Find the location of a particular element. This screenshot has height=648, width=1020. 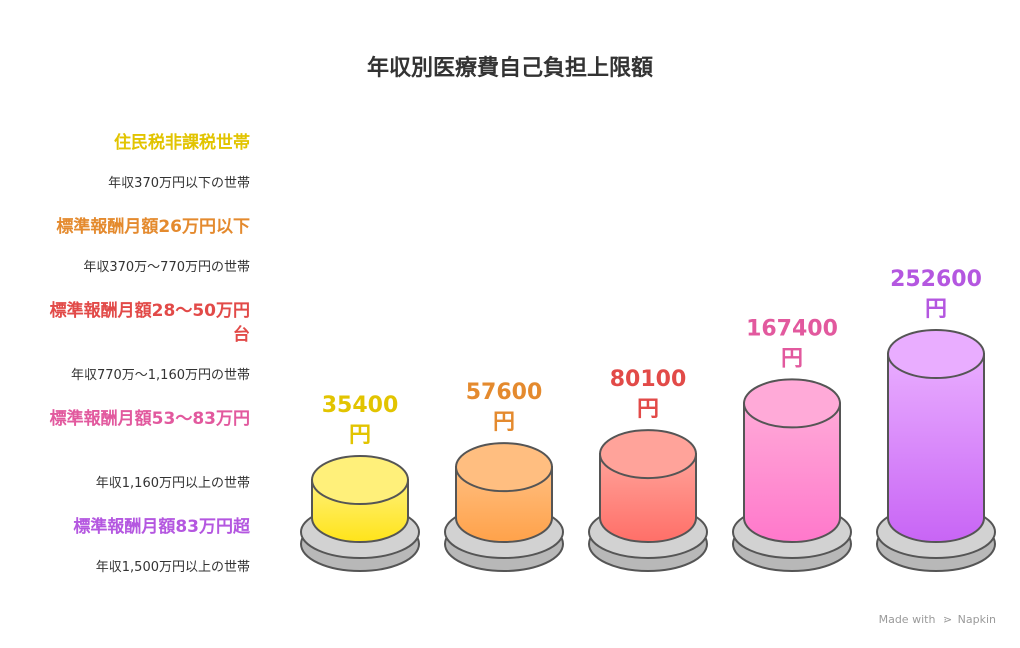

legend-desc-2: 年収370万〜770万円の世帯 is located at coordinates (166, 267).